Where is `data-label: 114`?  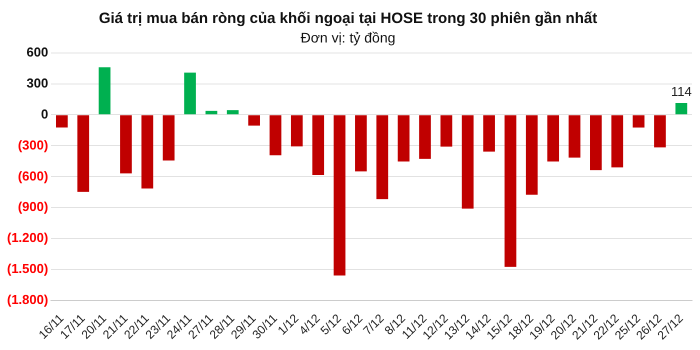 data-label: 114 is located at coordinates (681, 92).